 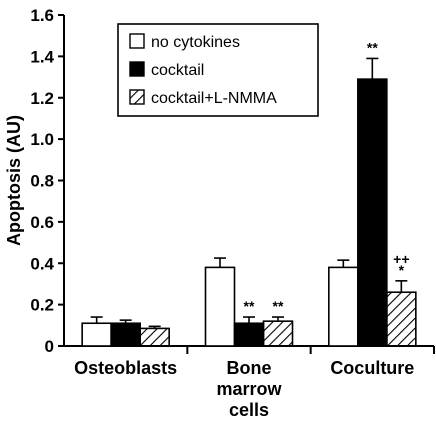 I want to click on y-tick-label: 0.6, so click(x=42, y=222).